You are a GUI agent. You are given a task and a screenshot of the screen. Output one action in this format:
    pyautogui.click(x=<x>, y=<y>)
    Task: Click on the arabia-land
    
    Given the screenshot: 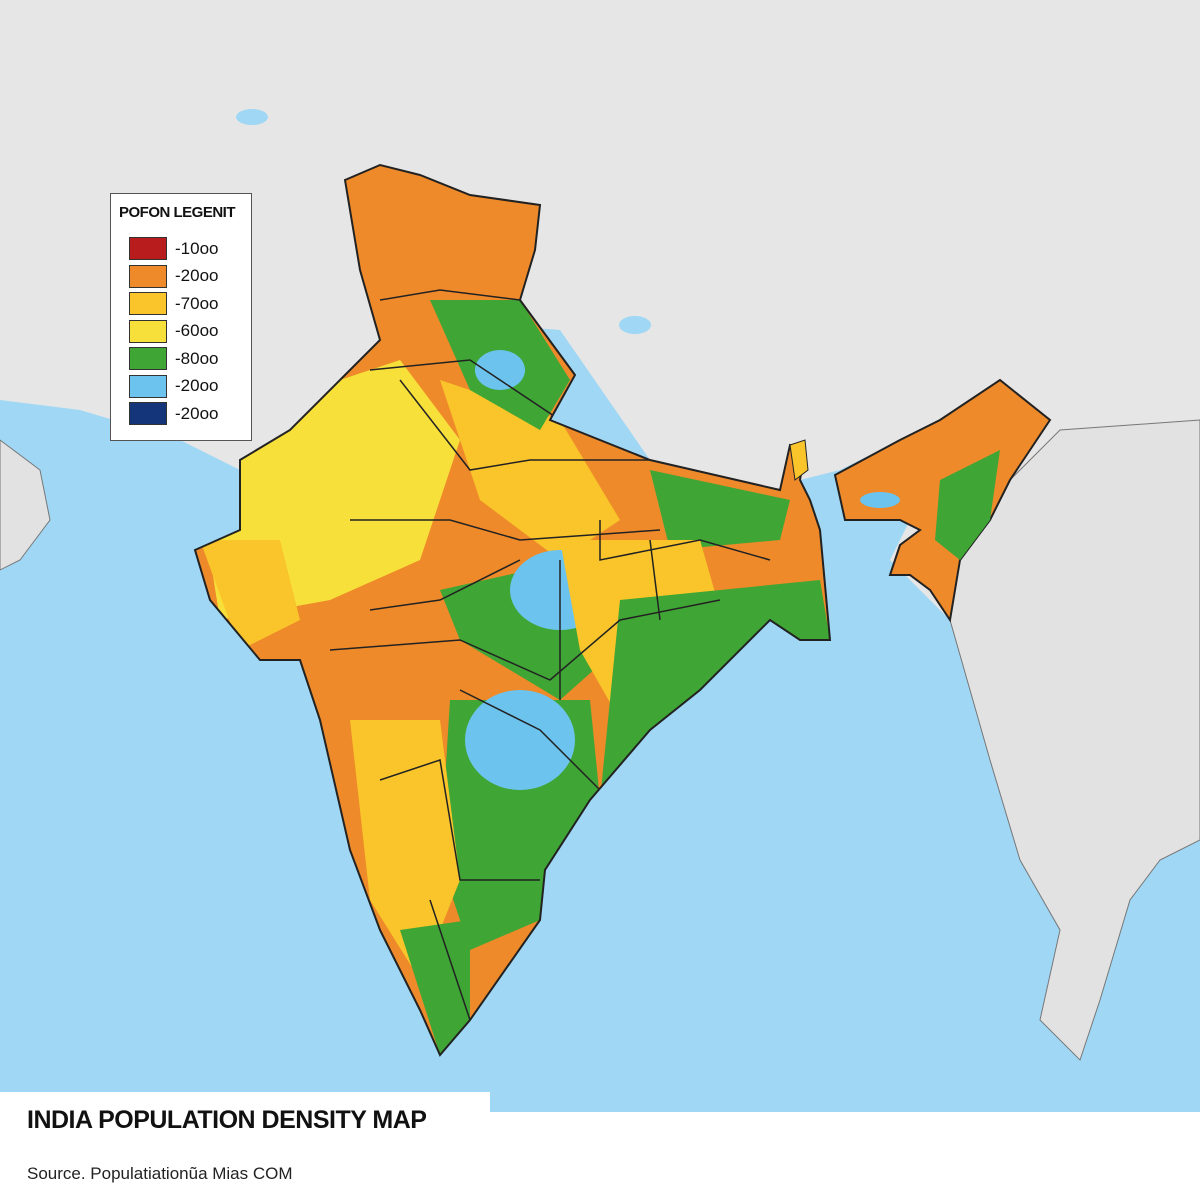 What is the action you would take?
    pyautogui.click(x=25, y=505)
    